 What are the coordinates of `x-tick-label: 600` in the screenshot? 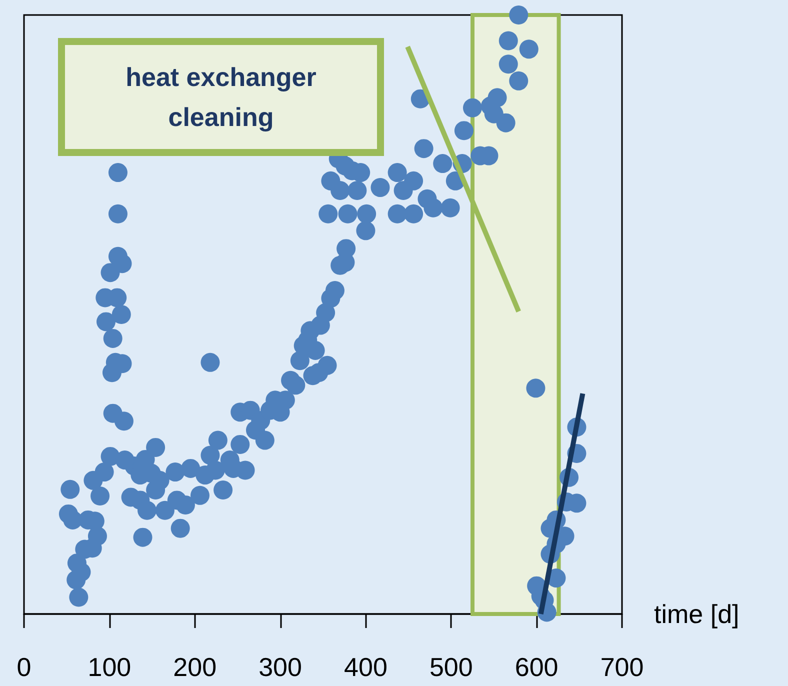 It's located at (536, 667).